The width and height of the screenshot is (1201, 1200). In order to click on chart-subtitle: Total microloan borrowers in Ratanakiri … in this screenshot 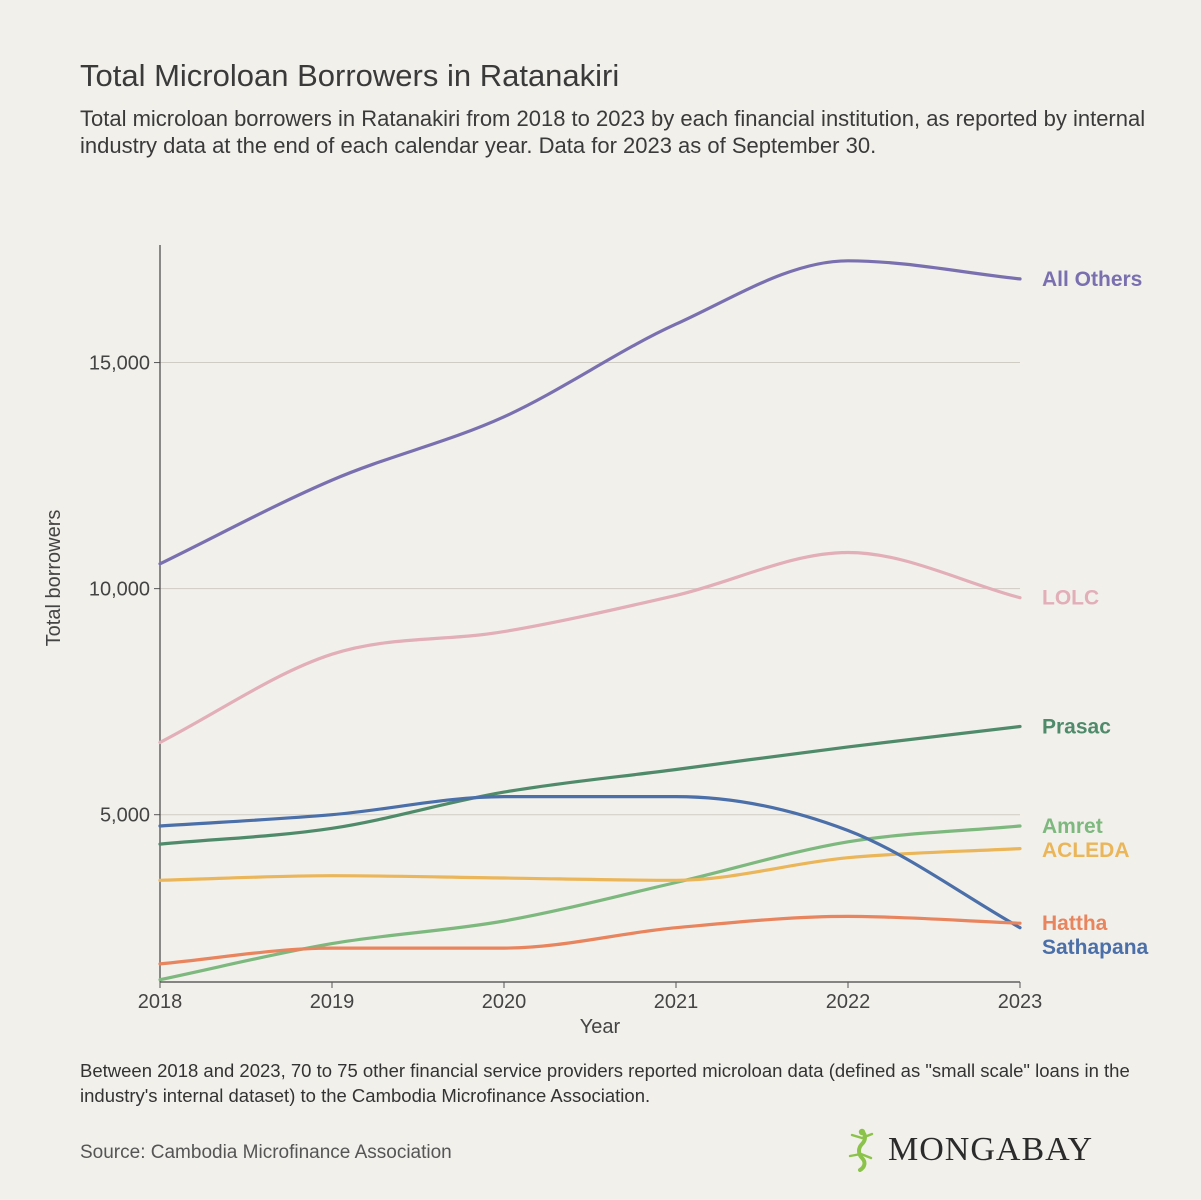, I will do `click(613, 132)`.